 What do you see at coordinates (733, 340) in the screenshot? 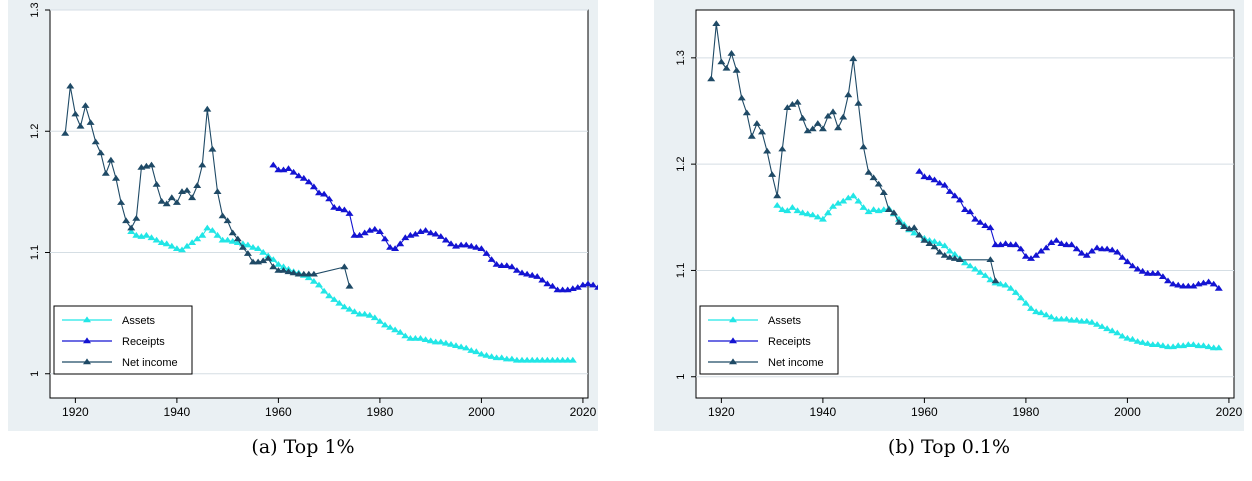
I see `top01-legend-marker-receipts` at bounding box center [733, 340].